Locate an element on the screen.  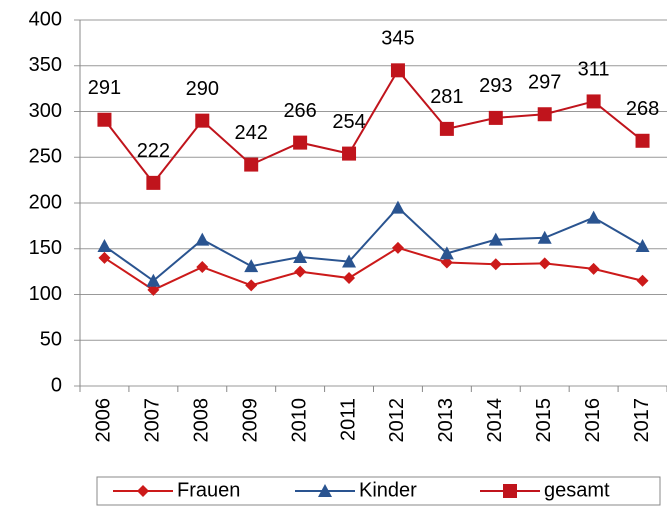
y-tick-label: 50 is located at coordinates (51, 340).